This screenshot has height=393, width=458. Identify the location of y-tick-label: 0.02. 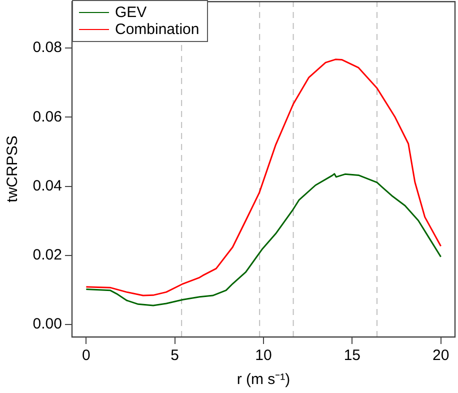
(47, 255).